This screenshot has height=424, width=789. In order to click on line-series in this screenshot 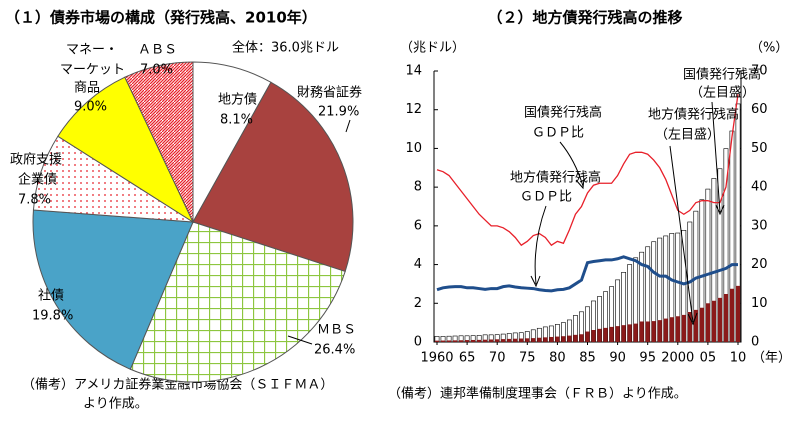, I will do `click(587, 170)`.